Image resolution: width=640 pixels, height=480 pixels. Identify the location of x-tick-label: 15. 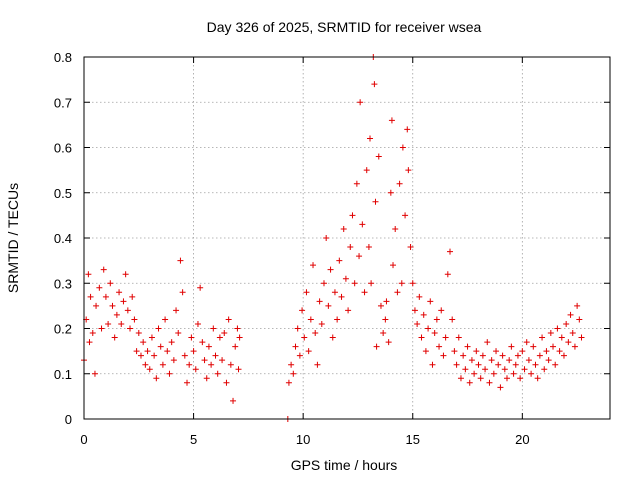
(413, 439).